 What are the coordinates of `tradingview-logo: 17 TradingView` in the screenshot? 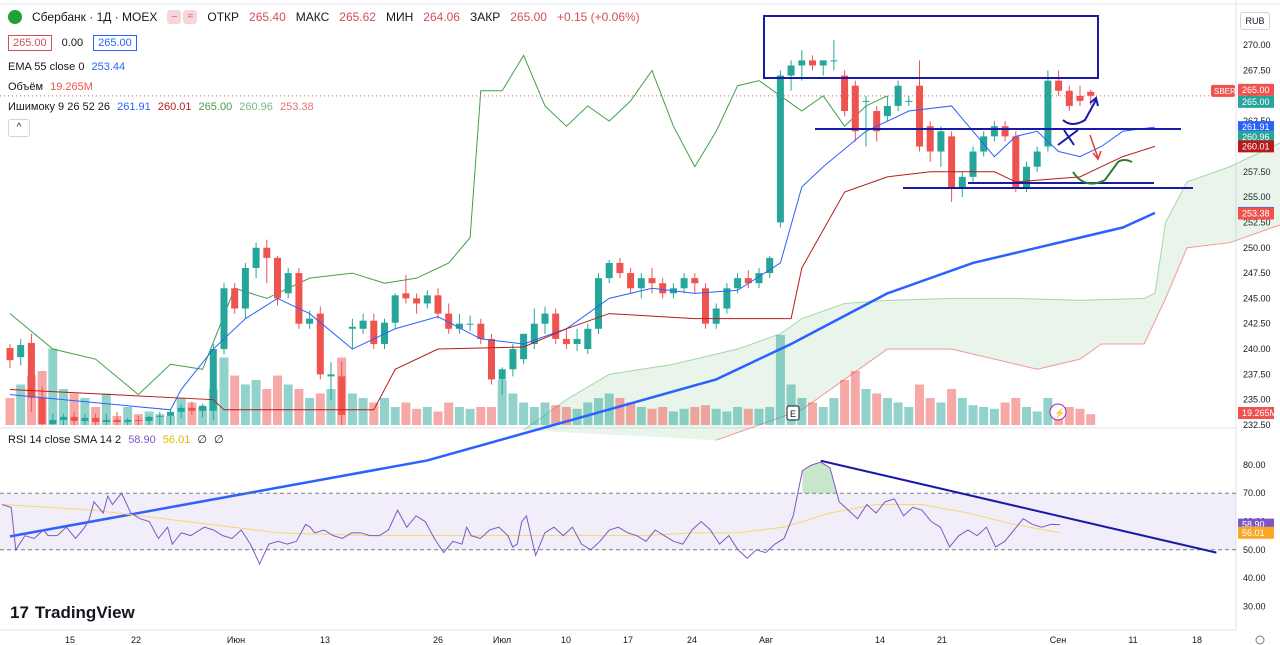 It's located at (72, 613).